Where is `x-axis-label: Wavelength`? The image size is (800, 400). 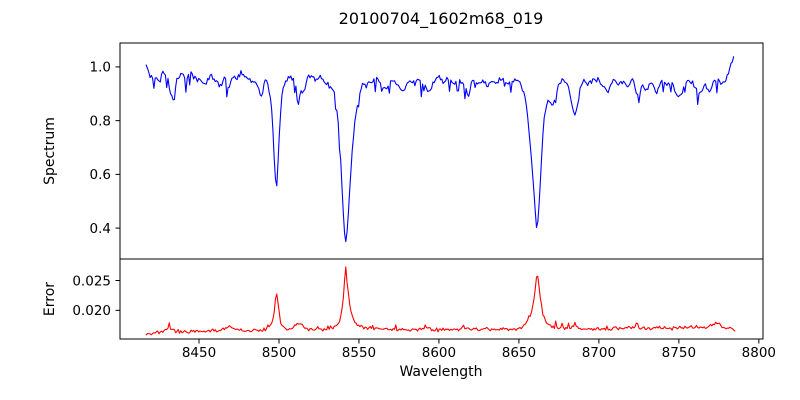
x-axis-label: Wavelength is located at coordinates (440, 372).